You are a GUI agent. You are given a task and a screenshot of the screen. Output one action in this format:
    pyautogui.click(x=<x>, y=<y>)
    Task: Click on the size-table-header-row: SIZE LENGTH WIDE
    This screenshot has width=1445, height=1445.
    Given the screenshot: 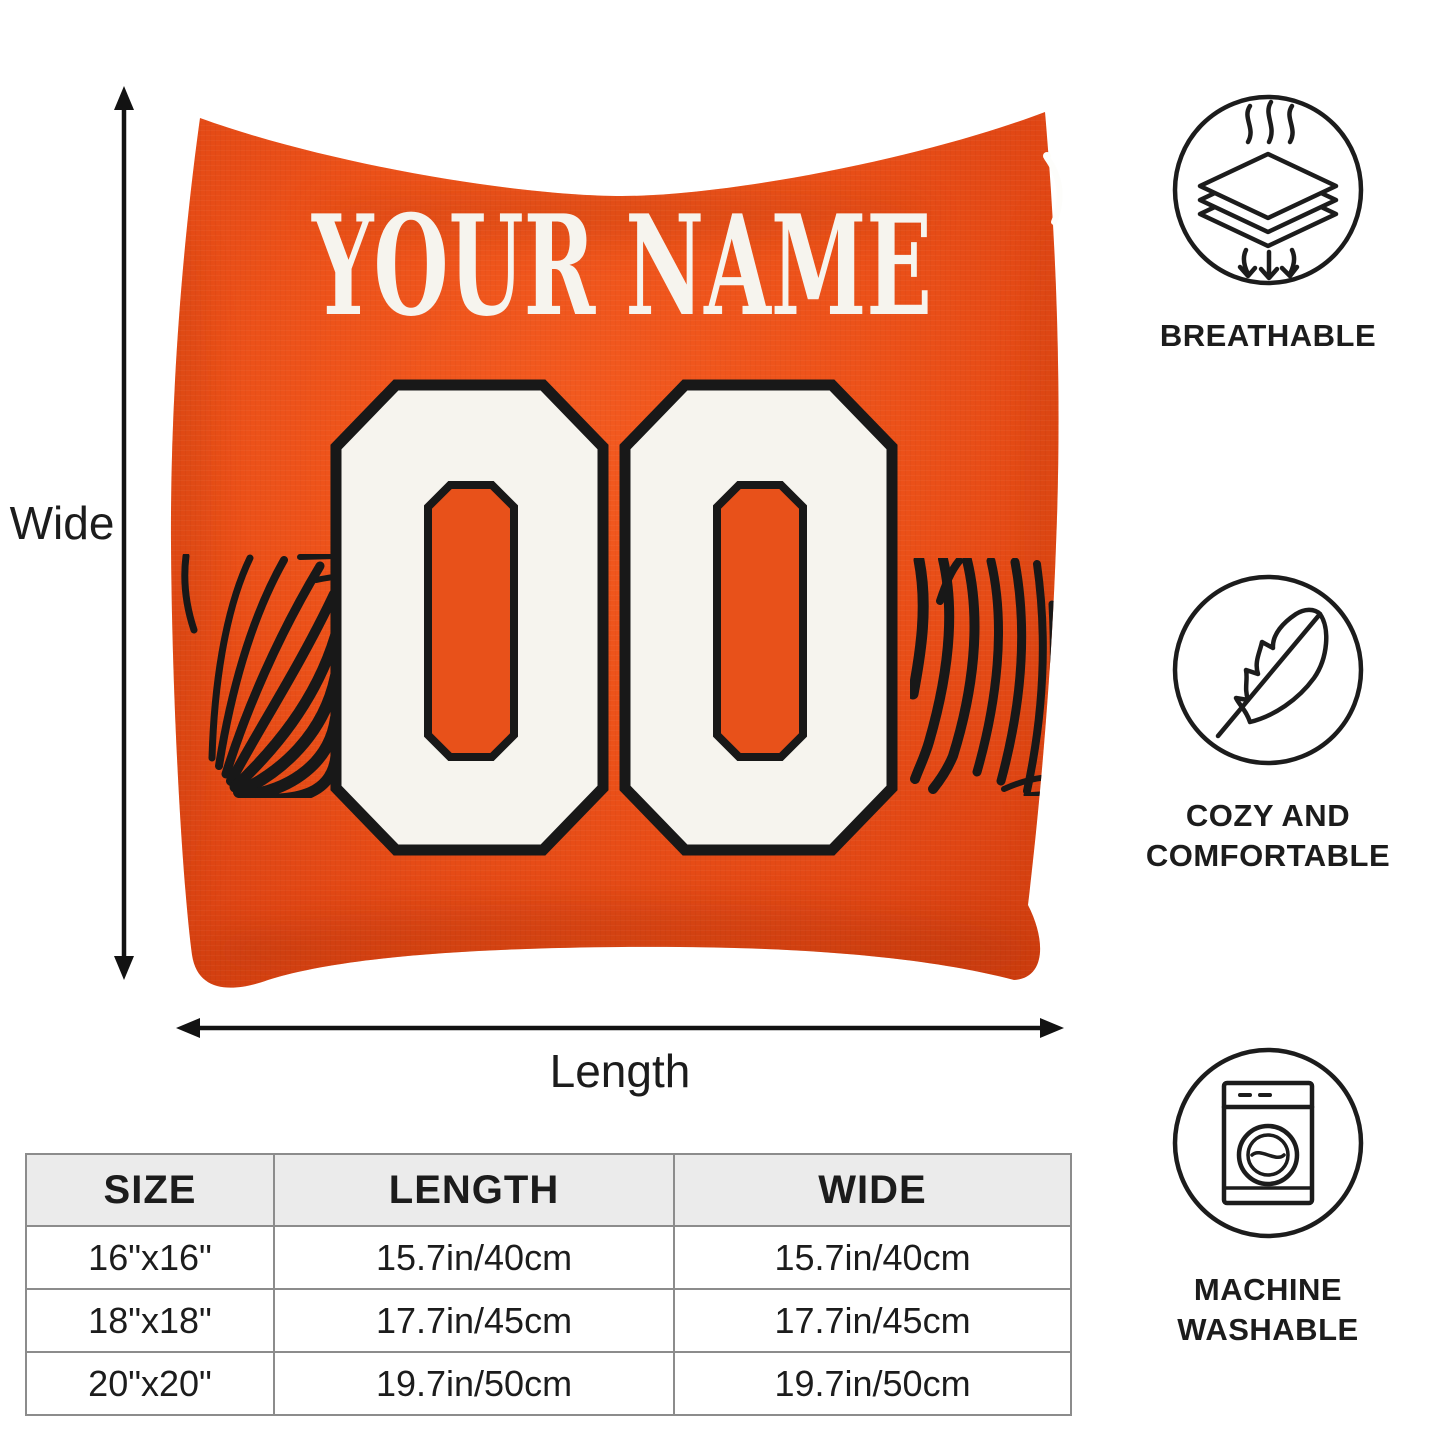 What is the action you would take?
    pyautogui.click(x=548, y=1190)
    